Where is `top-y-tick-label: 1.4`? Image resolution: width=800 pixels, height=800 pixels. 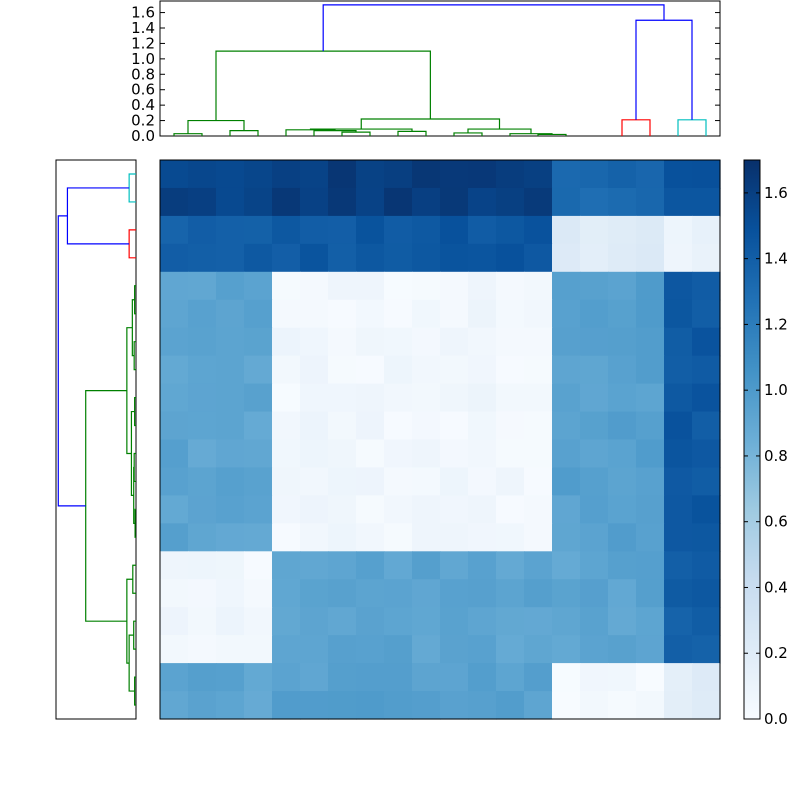 top-y-tick-label: 1.4 is located at coordinates (143, 28).